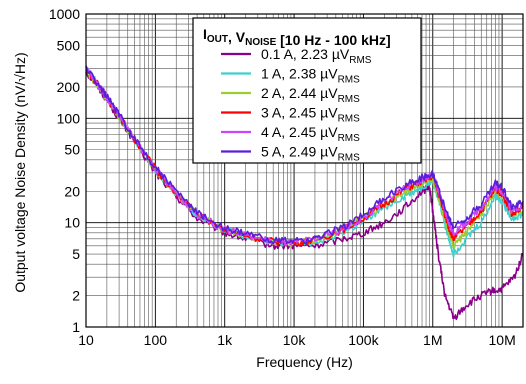  Describe the element at coordinates (72, 150) in the screenshot. I see `y-tick-label: 50` at that location.